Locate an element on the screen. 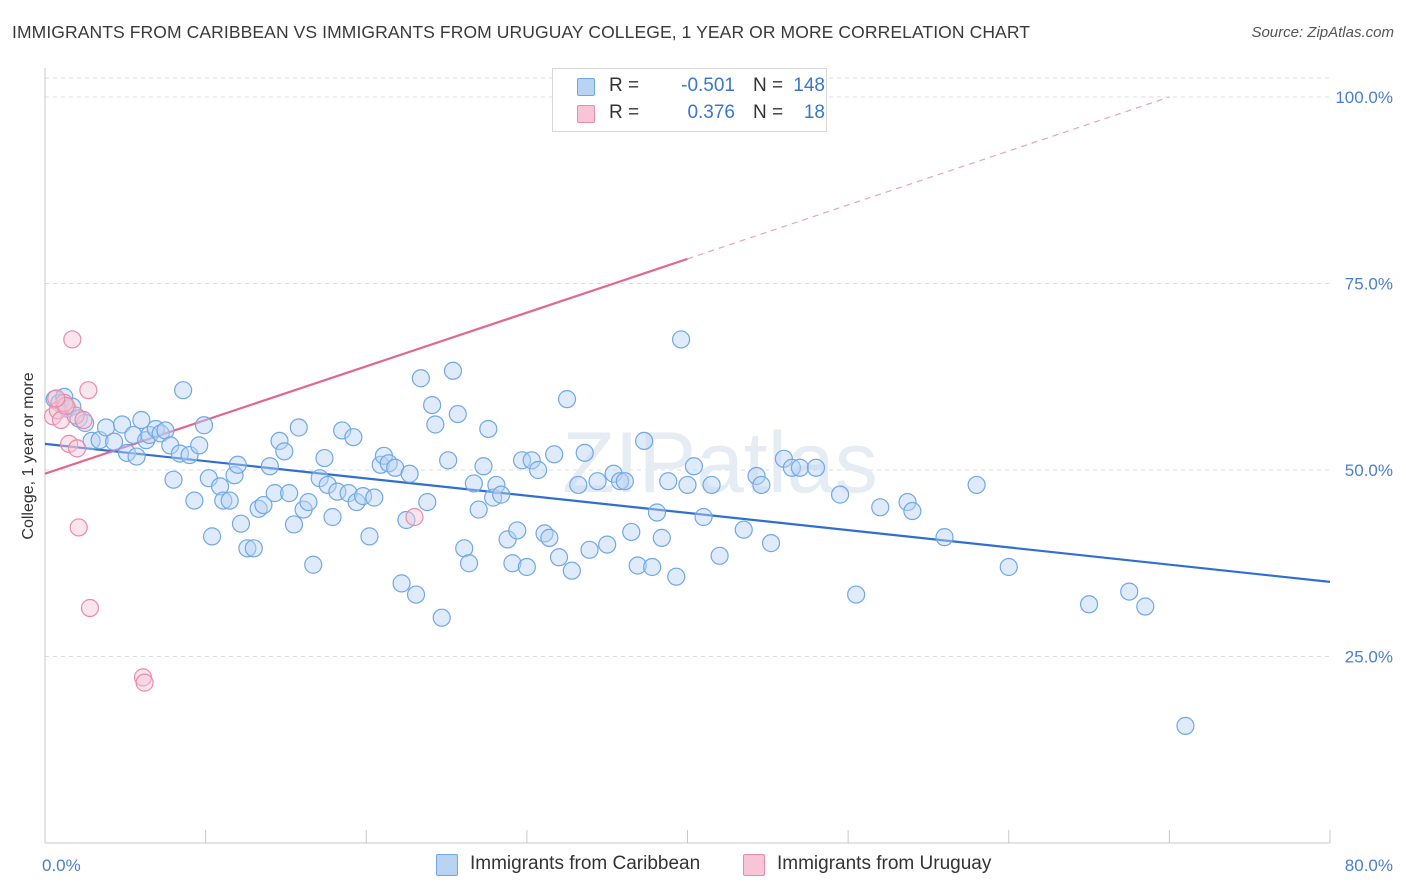  trendline-uruguay-extension is located at coordinates (928, 178).